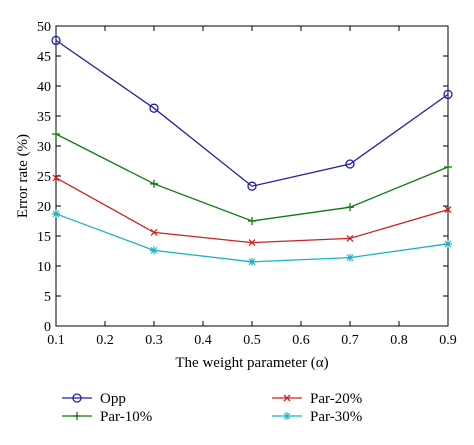 This screenshot has height=445, width=474. Describe the element at coordinates (336, 399) in the screenshot. I see `legend-label: Par-20%` at that location.